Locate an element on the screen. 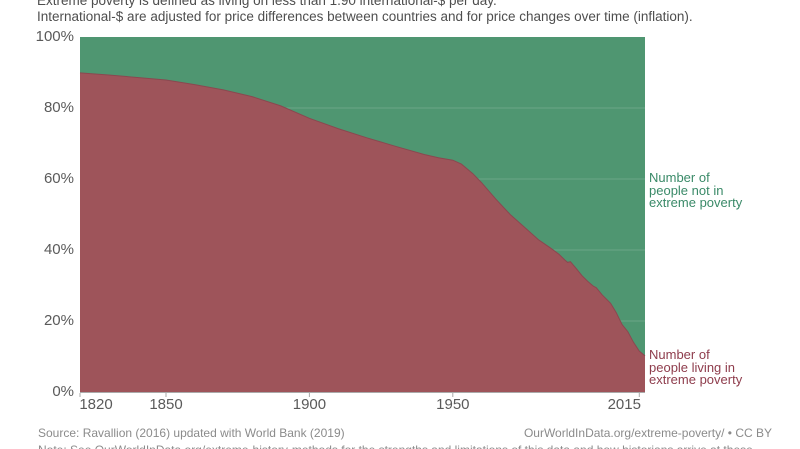  x-tick-label: 2015 is located at coordinates (624, 404).